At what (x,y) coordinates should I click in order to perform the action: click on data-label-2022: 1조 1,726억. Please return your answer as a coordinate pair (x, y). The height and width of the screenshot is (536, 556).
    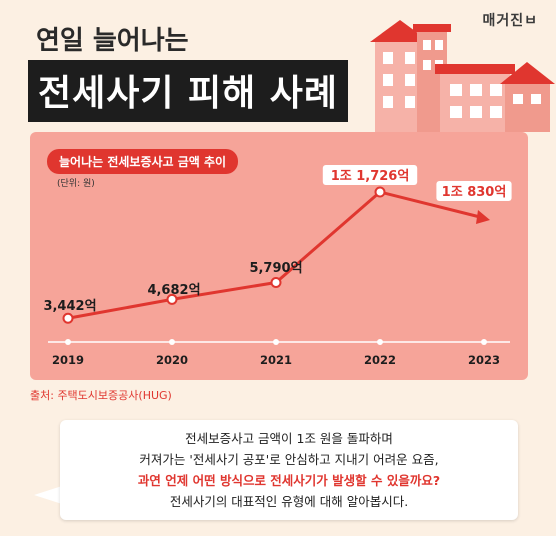
    Looking at the image, I should click on (370, 176).